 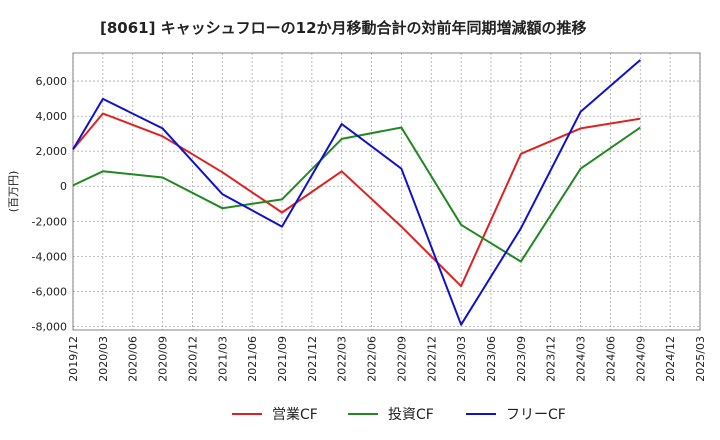 What do you see at coordinates (49, 204) in the screenshot?
I see `y-axis: 6,000 4,000 2,000 0 -2,000 -4,000 -6,000 -8,000` at bounding box center [49, 204].